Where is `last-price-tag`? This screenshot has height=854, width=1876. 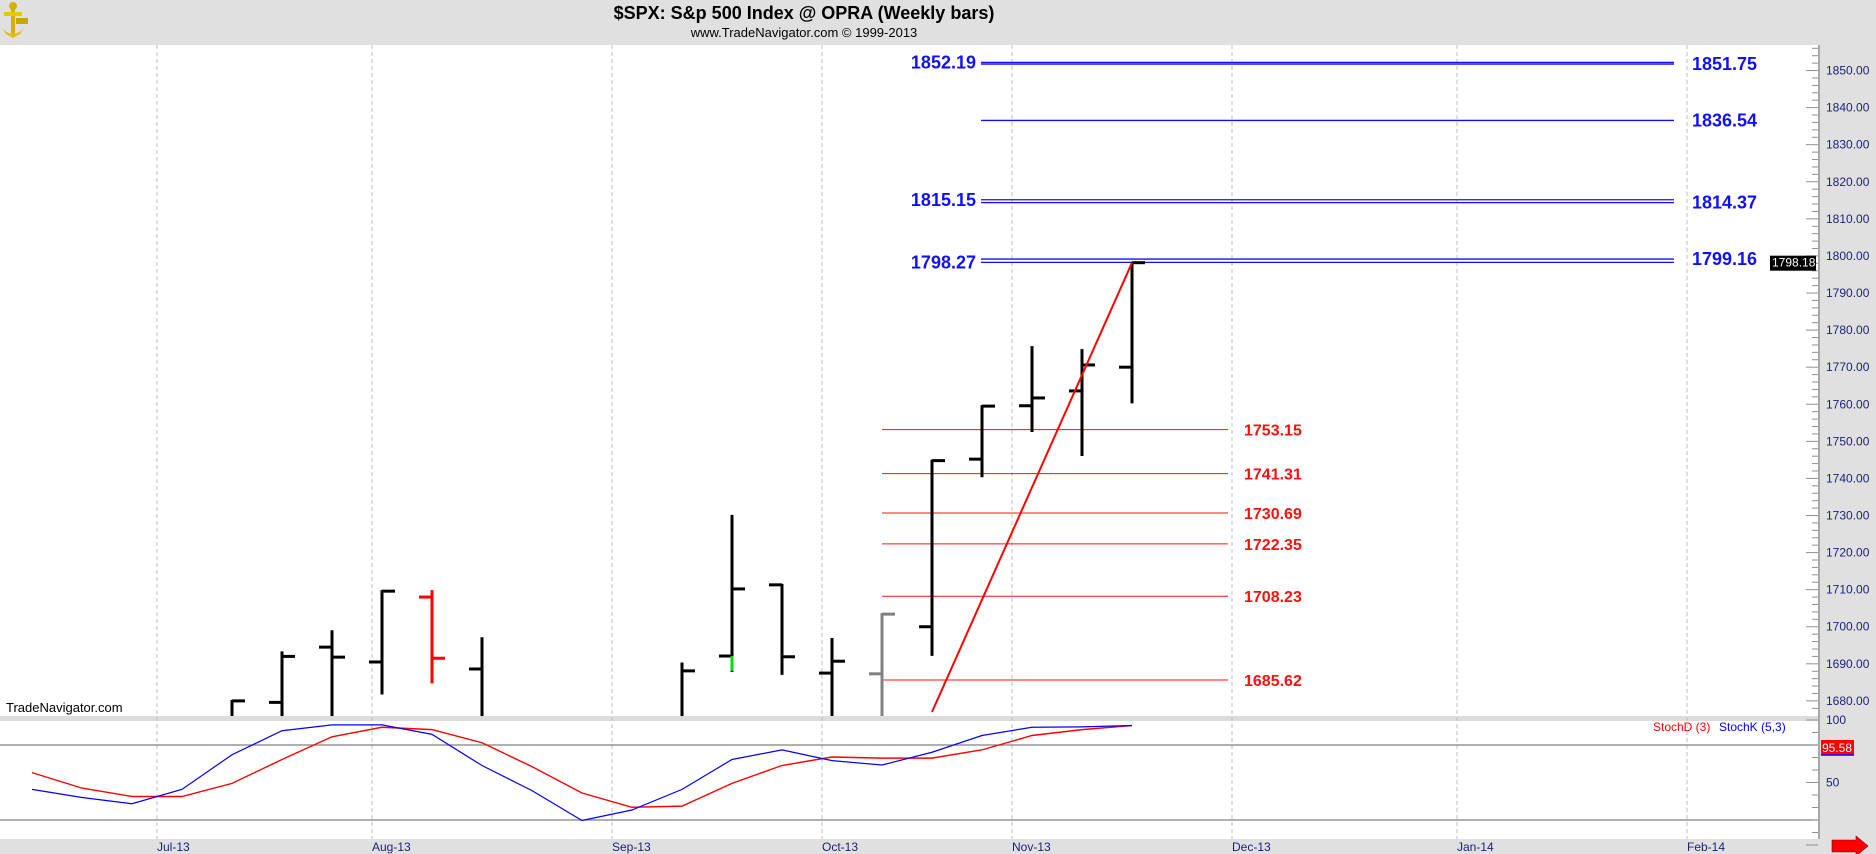 last-price-tag is located at coordinates (1793, 263).